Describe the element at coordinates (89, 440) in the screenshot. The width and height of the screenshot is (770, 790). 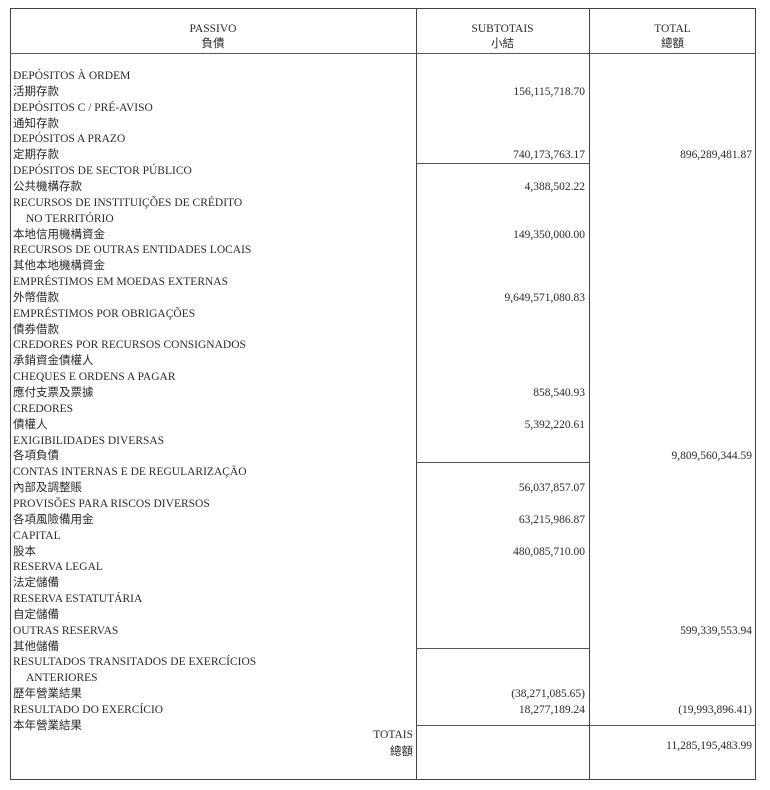
I see `line-item-label: EXIGIBILIDADES DIVERSAS` at that location.